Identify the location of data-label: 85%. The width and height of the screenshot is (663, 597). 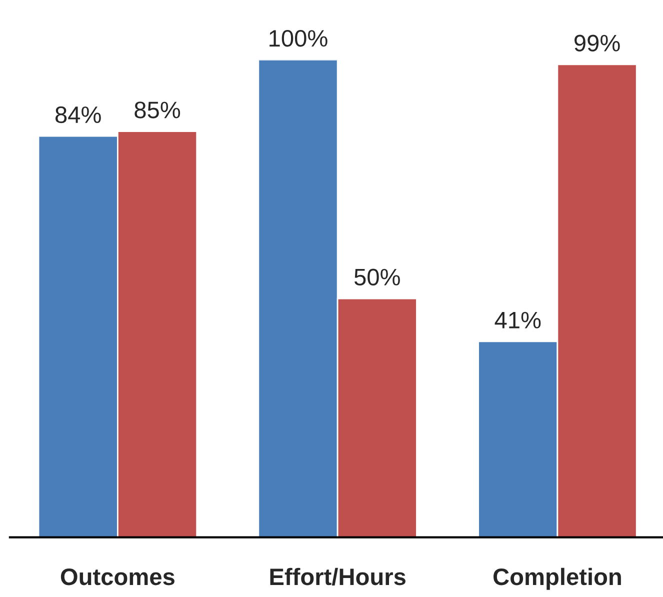
(157, 110).